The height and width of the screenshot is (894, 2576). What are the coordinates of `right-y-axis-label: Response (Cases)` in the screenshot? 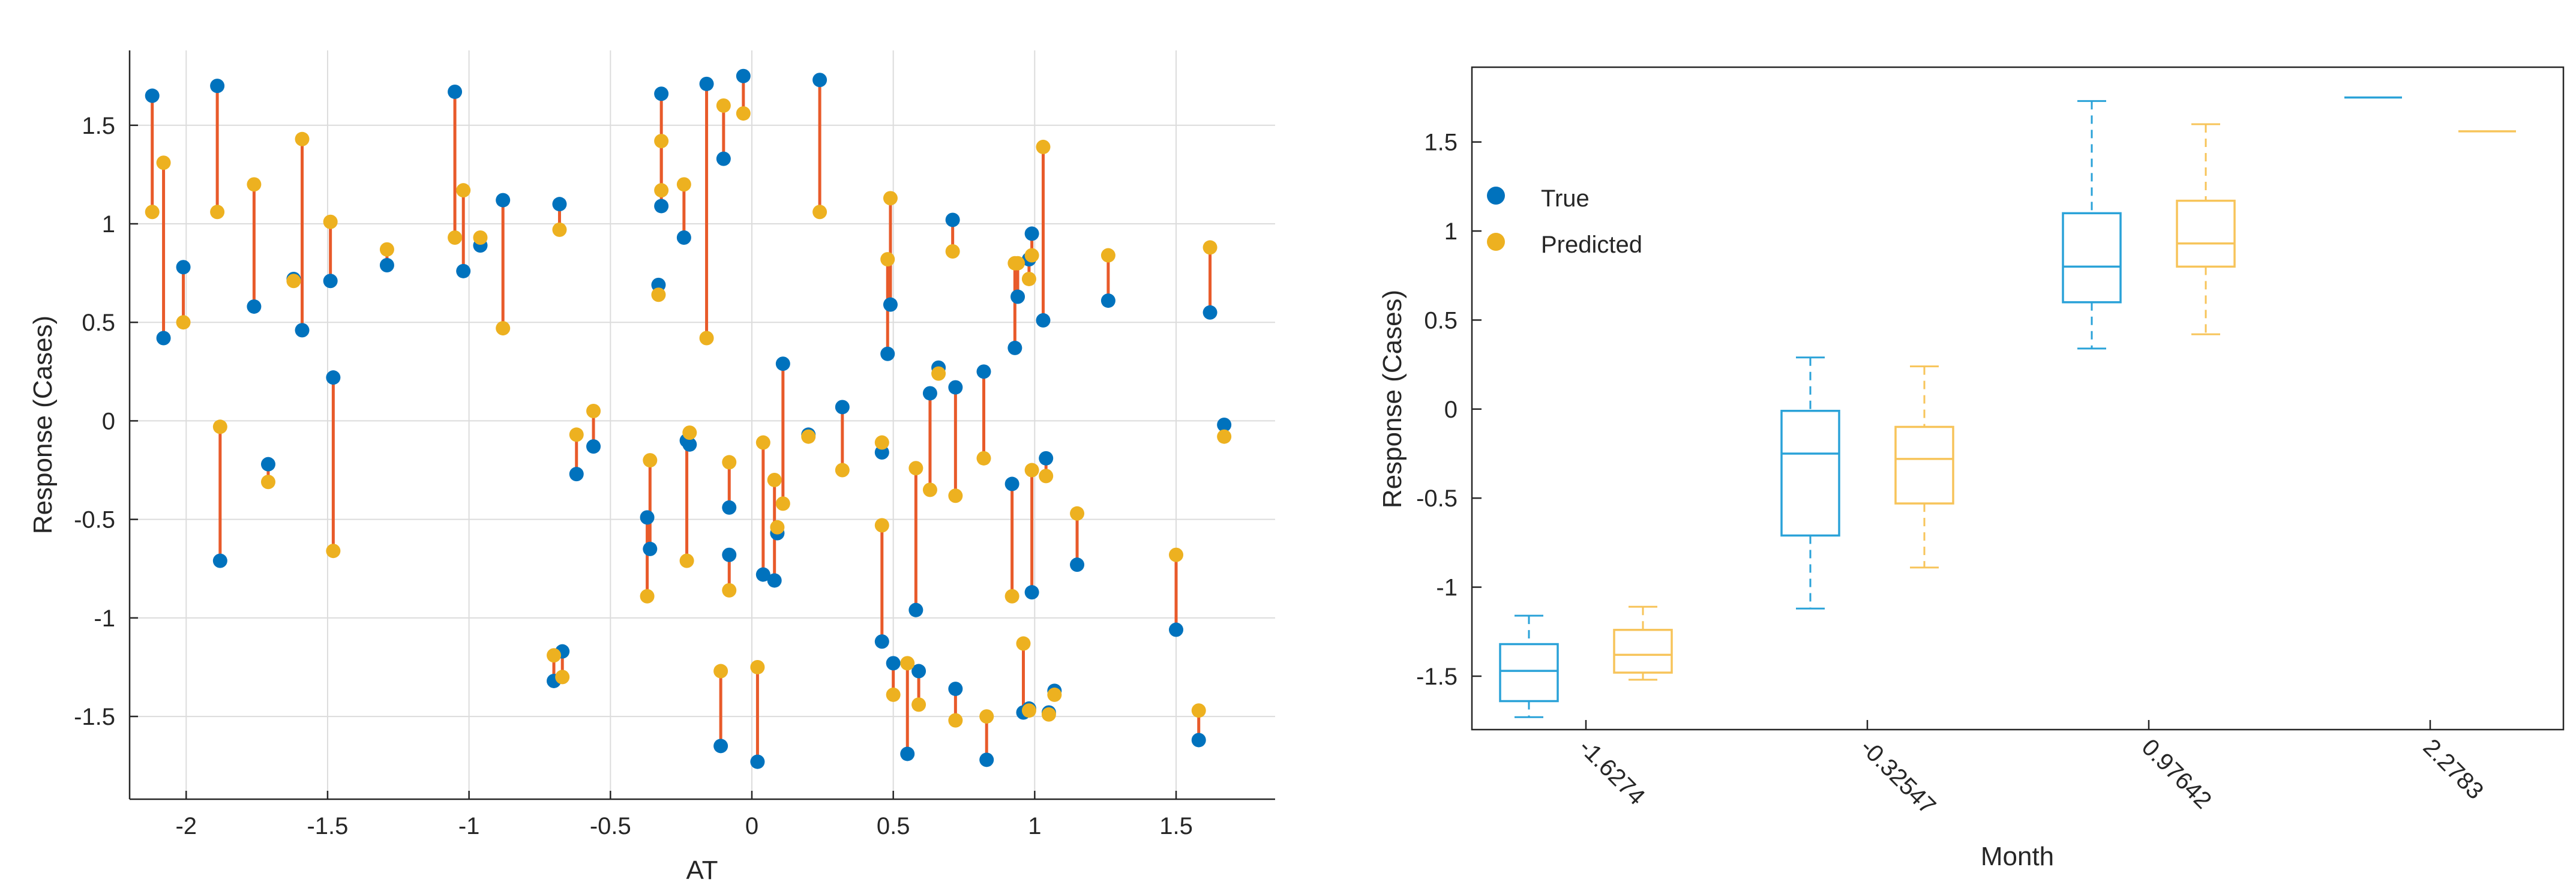 It's located at (1392, 399).